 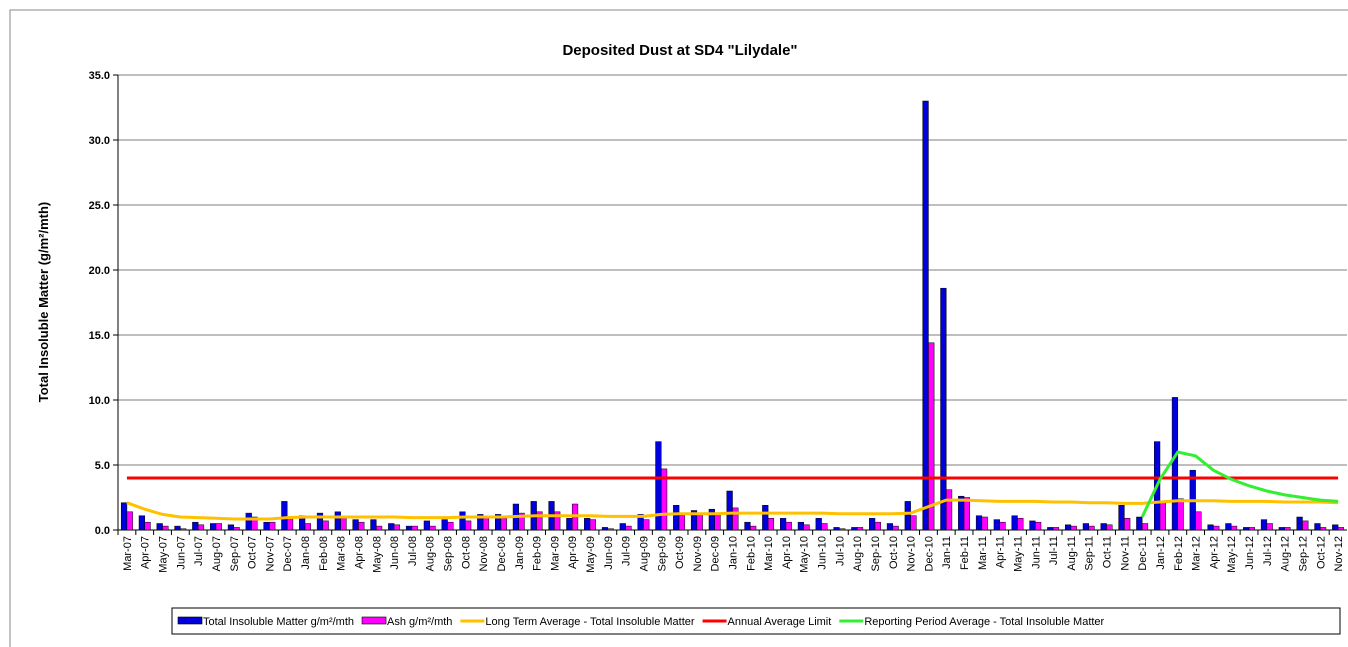 I want to click on y-tick-label: 35.0, so click(x=99, y=76).